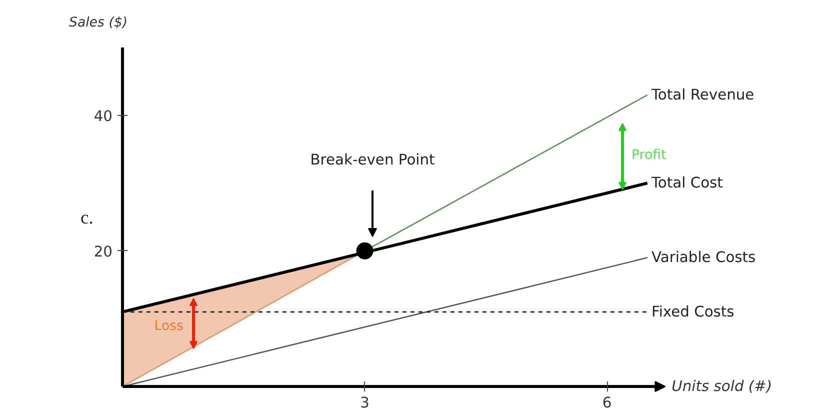 This screenshot has height=417, width=819. What do you see at coordinates (365, 403) in the screenshot?
I see `x-tick-label: 3` at bounding box center [365, 403].